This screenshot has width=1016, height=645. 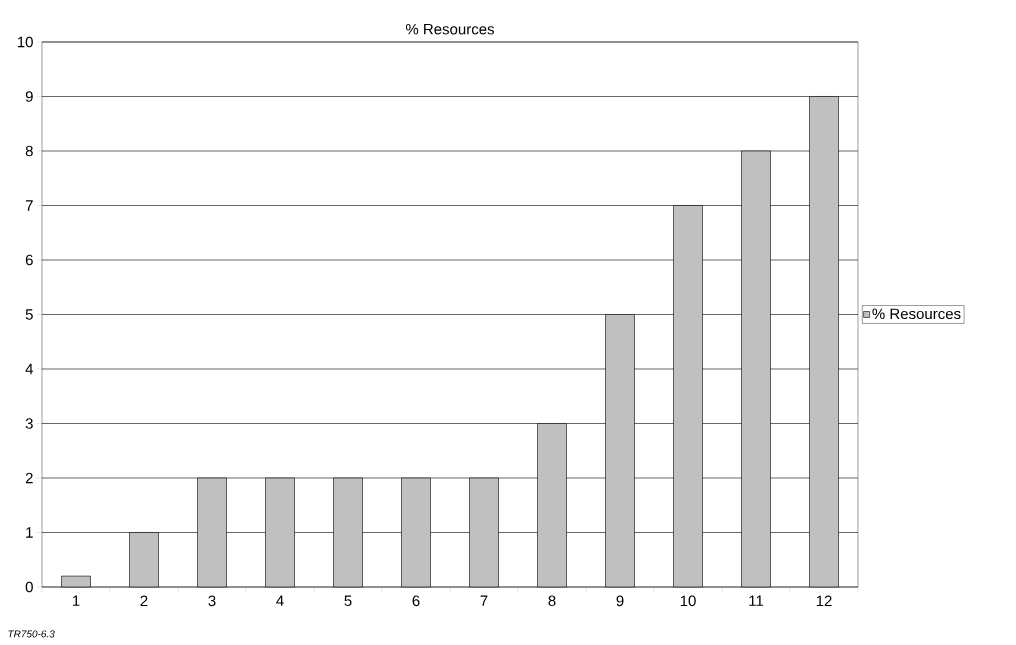 What do you see at coordinates (31, 634) in the screenshot?
I see `text: TR750-6.3` at bounding box center [31, 634].